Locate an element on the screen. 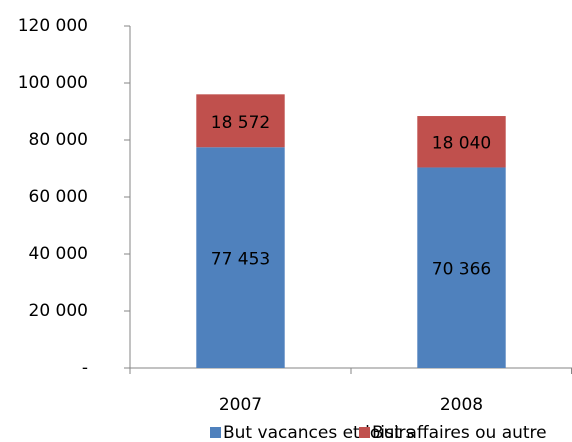 This screenshot has width=572, height=442. y-tick-label: - is located at coordinates (85, 368).